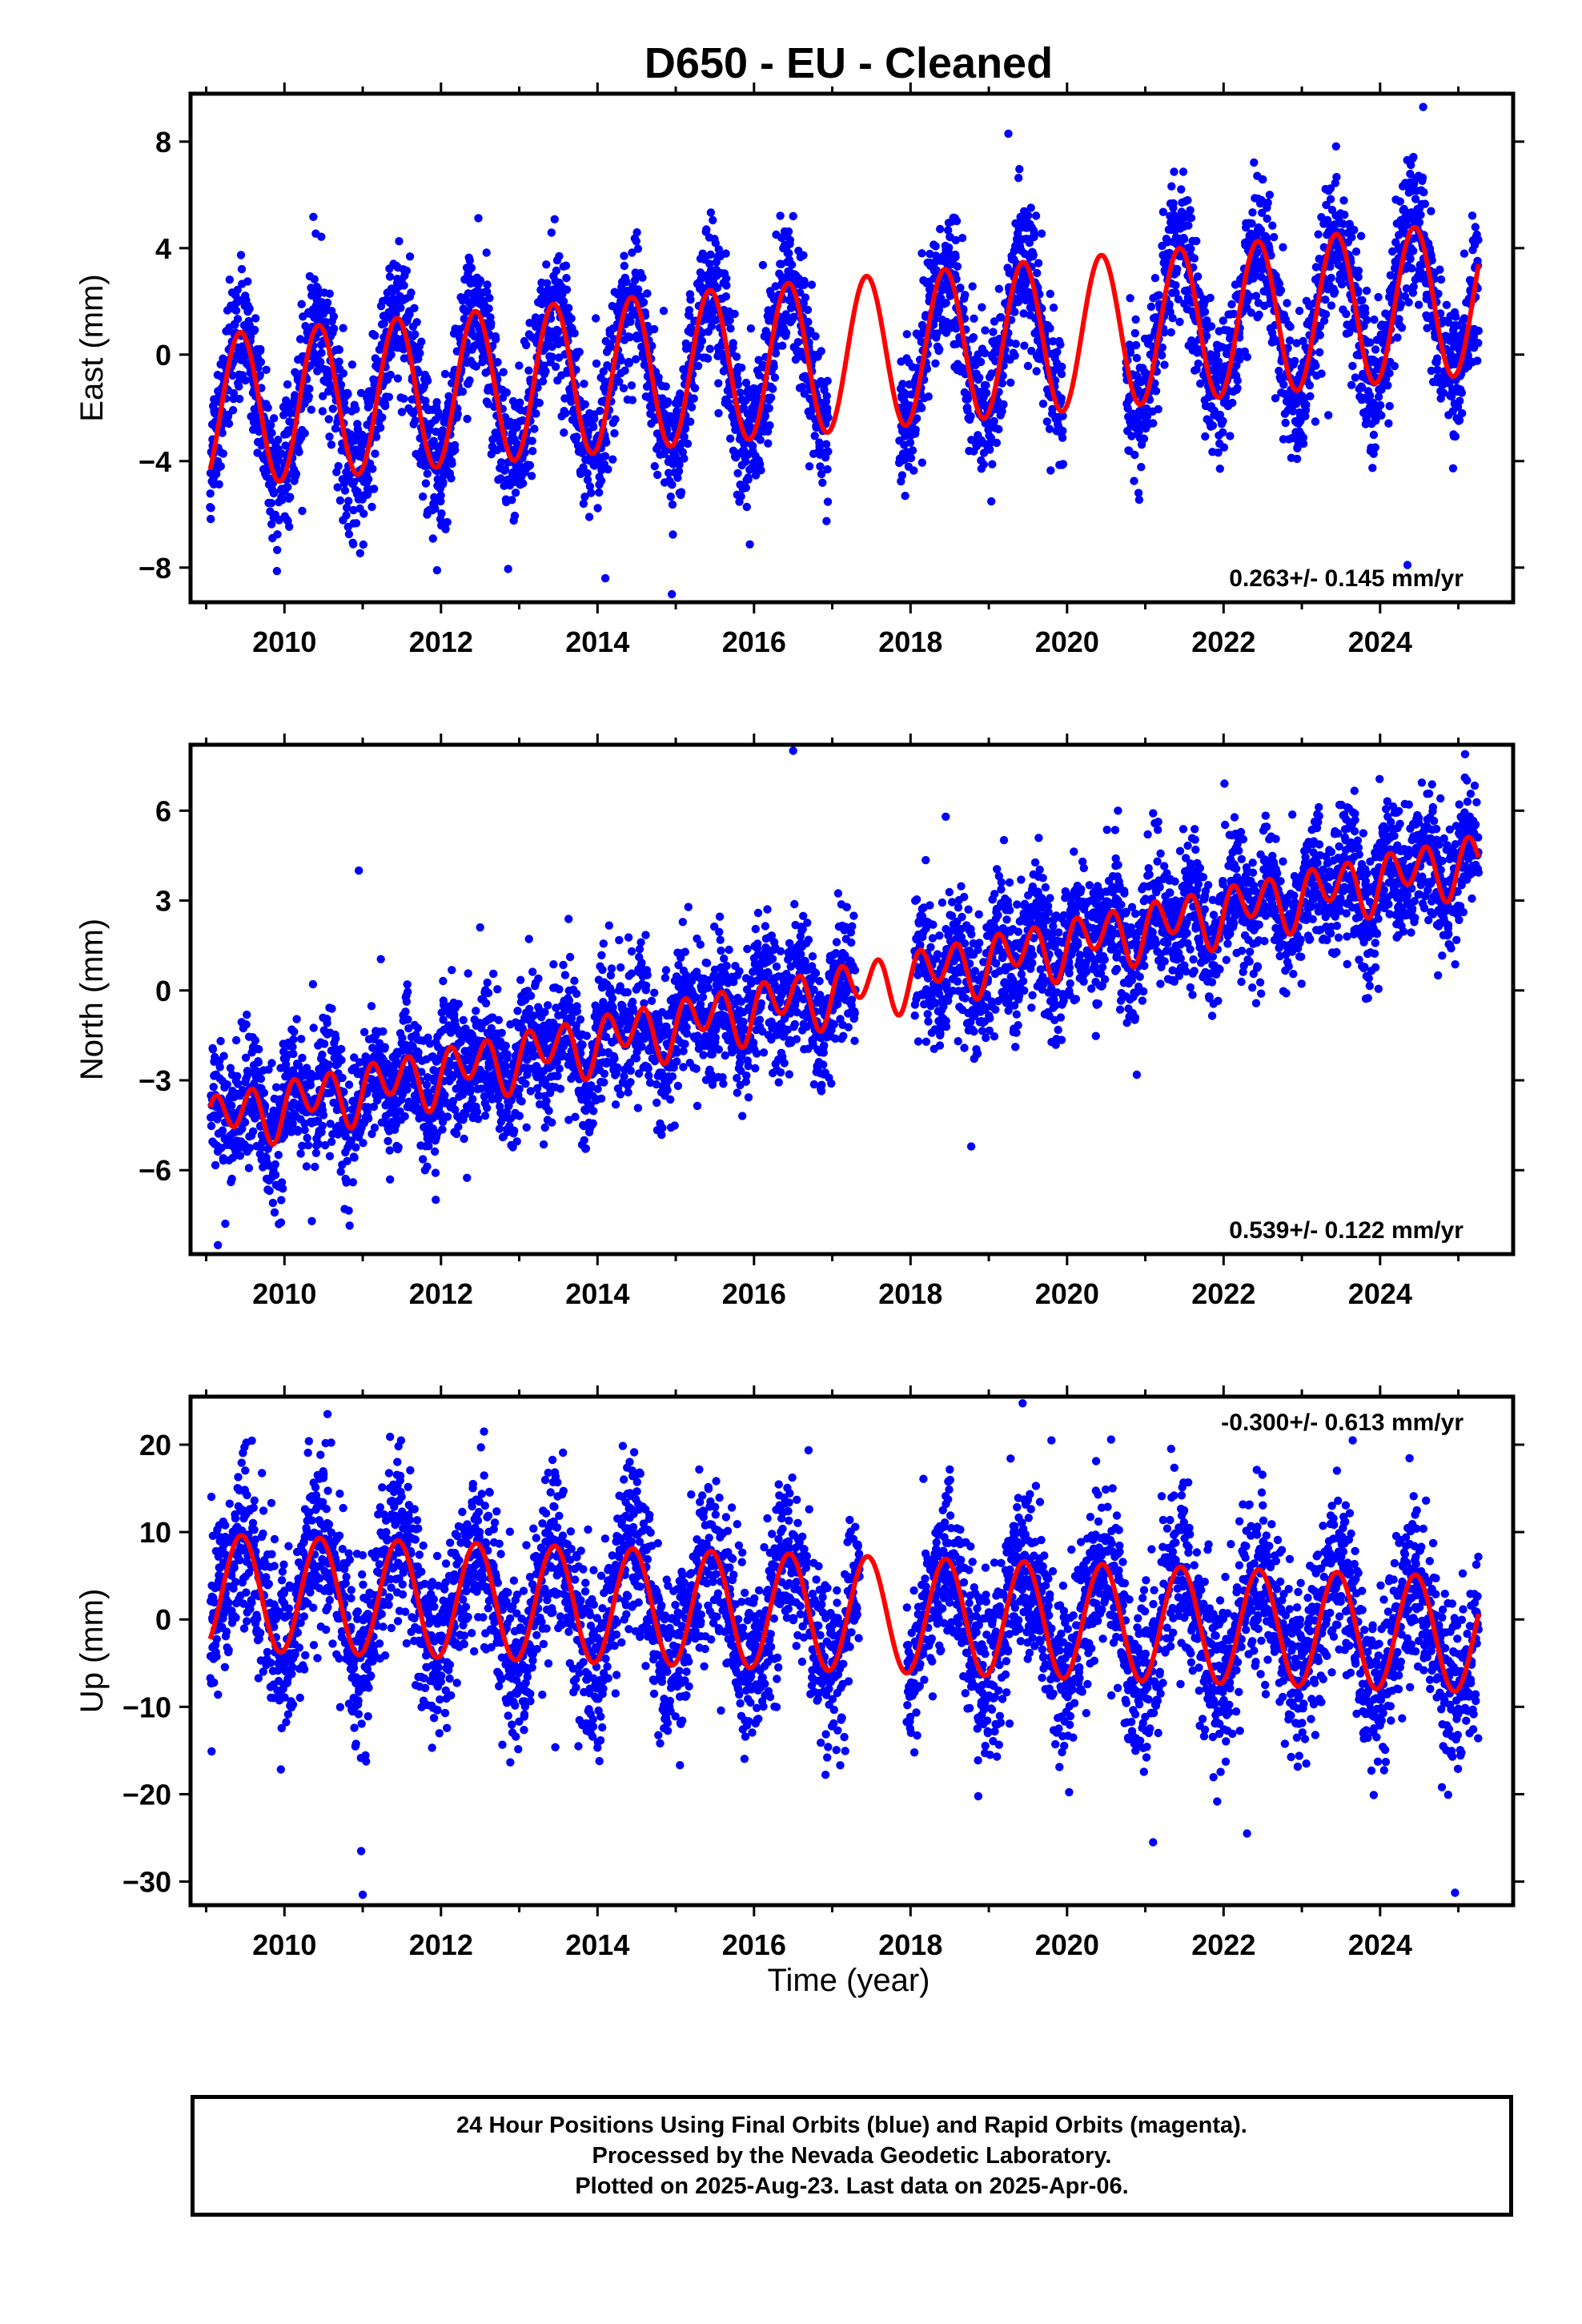 The height and width of the screenshot is (2324, 1582). Describe the element at coordinates (1380, 641) in the screenshot. I see `x-tick-label: 2024` at that location.